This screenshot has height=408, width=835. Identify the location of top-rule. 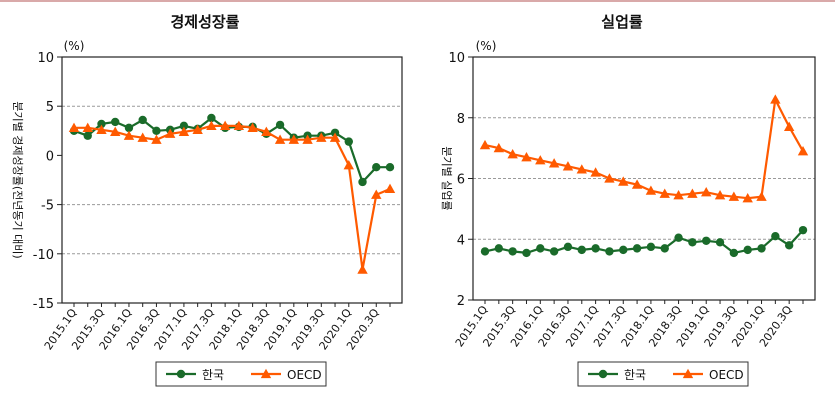
(417, 1).